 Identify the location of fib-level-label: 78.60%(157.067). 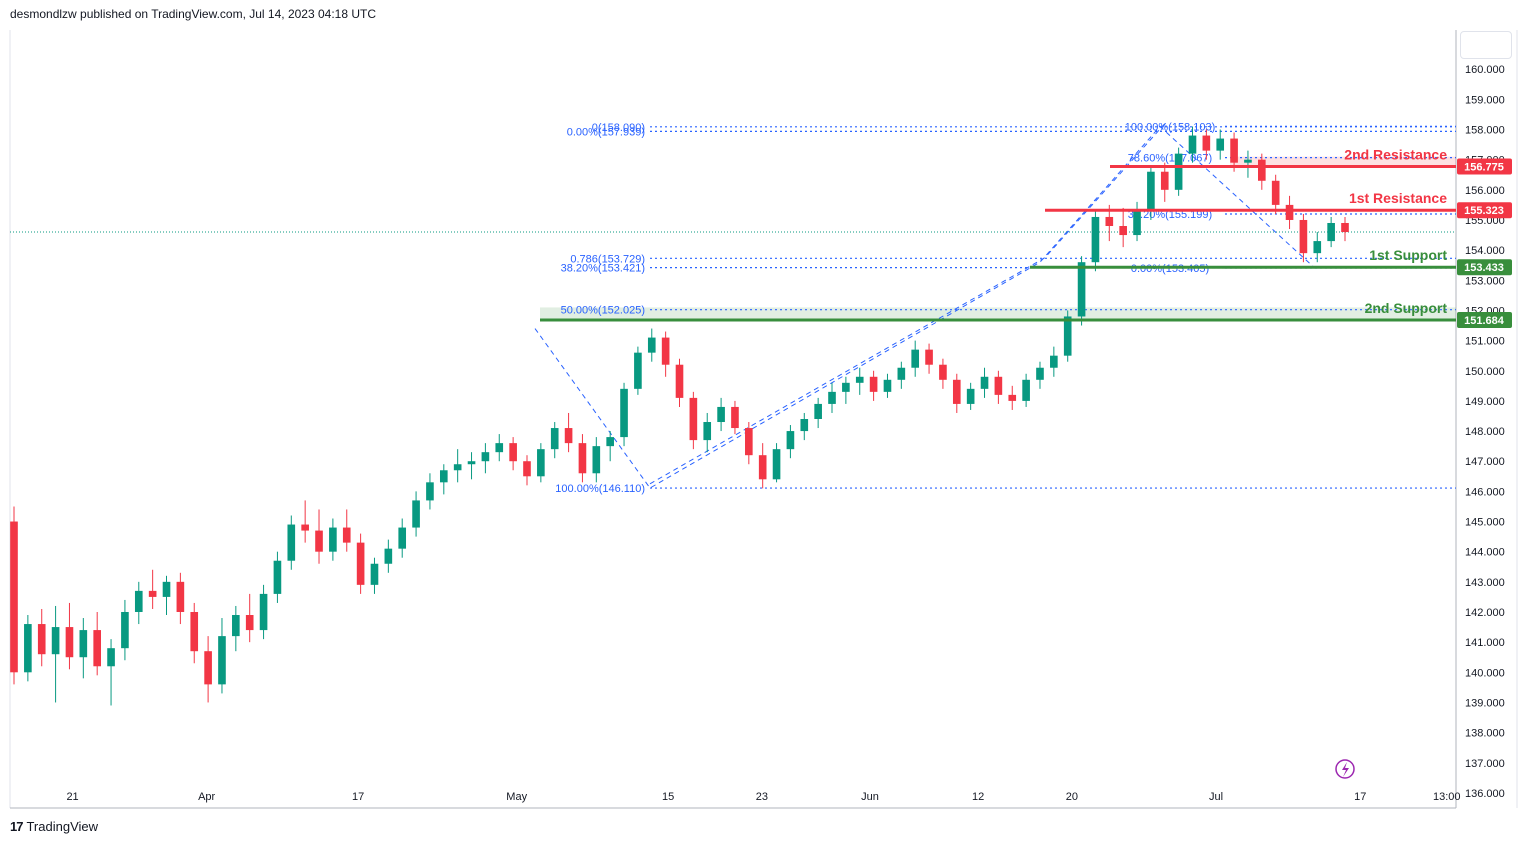
(1170, 159).